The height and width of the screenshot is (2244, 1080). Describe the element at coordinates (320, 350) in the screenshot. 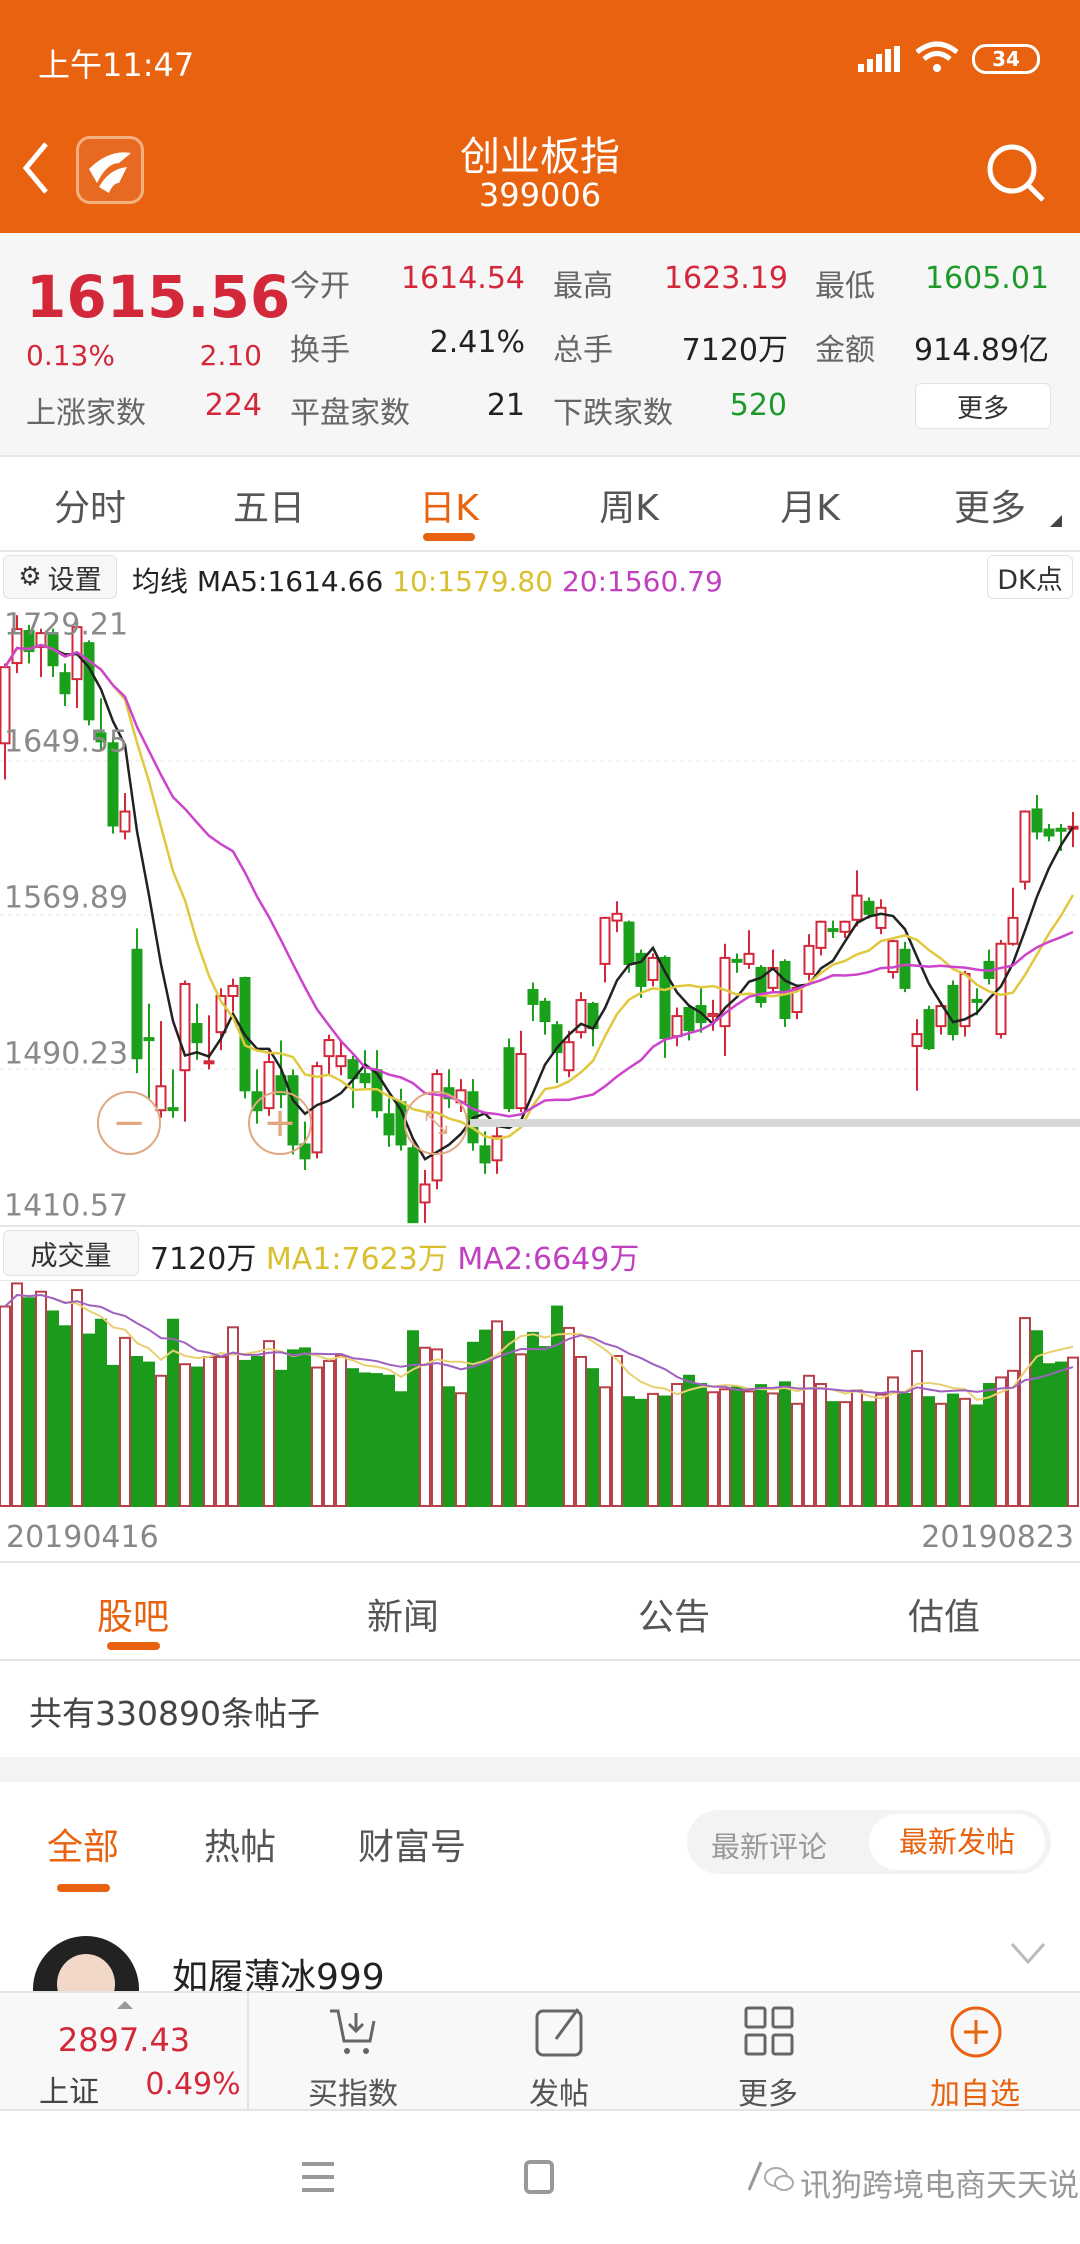

I see `turnover-label: 换手` at that location.